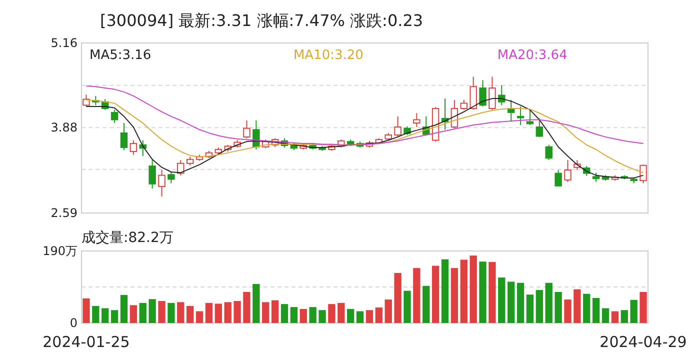 This screenshot has height=360, width=688. I want to click on y-tick-label: 190万, so click(60, 251).